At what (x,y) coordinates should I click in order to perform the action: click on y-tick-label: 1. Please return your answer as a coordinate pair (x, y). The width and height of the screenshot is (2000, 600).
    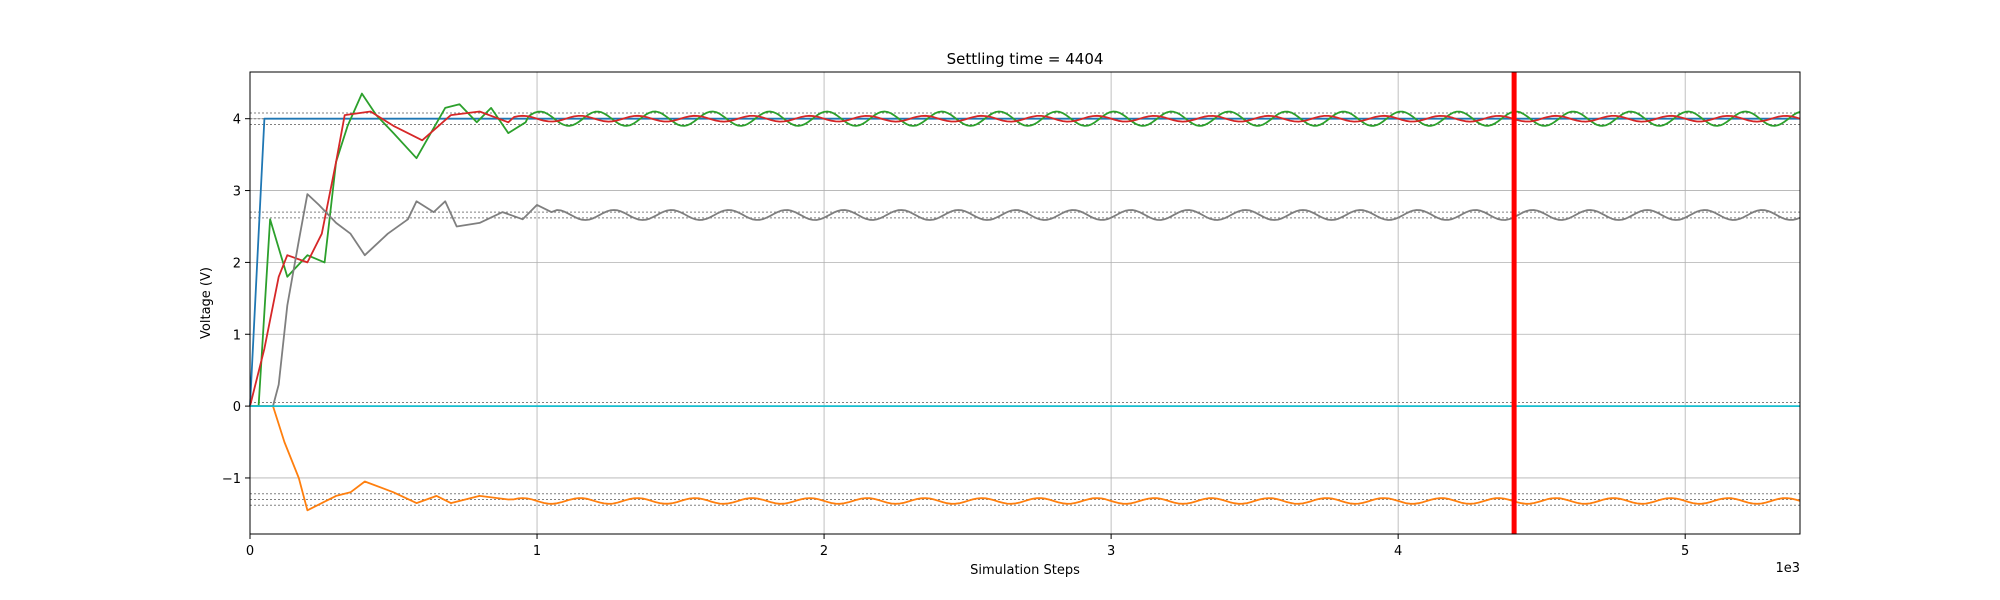
    Looking at the image, I should click on (237, 335).